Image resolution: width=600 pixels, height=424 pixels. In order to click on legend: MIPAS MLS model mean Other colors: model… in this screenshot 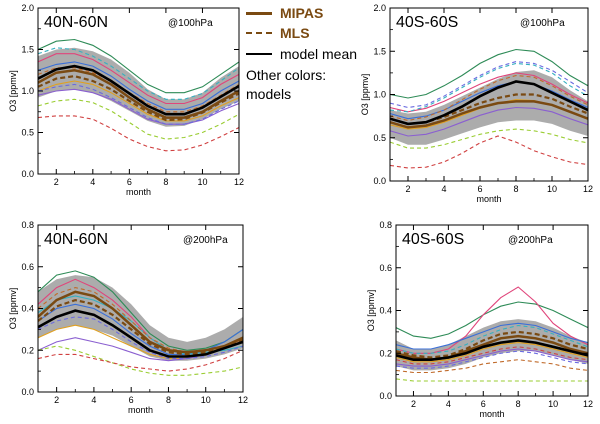, I will do `click(316, 57)`.